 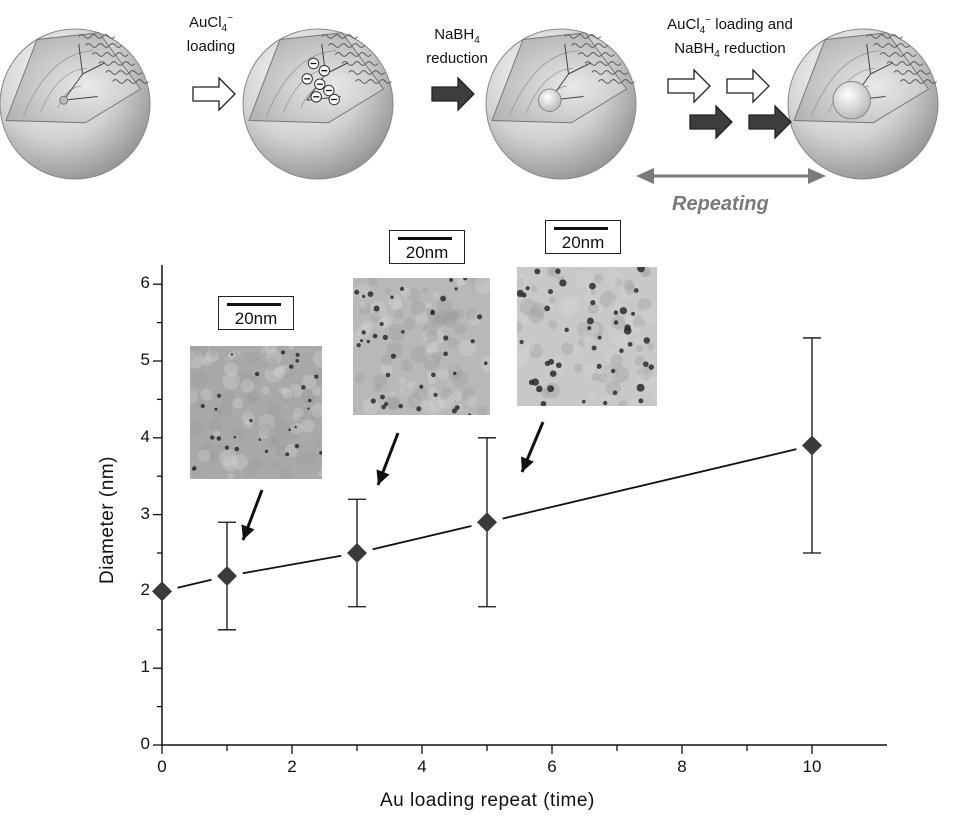 I want to click on step1-line2: loading, so click(x=211, y=46).